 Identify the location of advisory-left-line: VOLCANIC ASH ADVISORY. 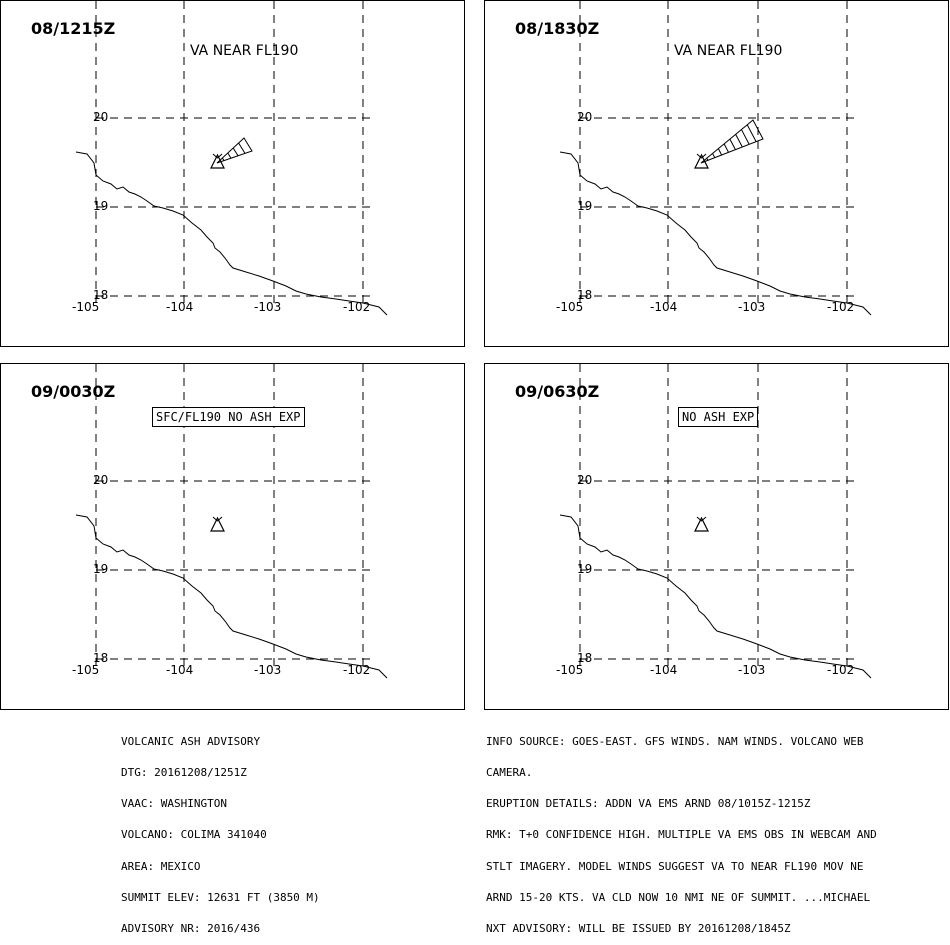
(191, 741).